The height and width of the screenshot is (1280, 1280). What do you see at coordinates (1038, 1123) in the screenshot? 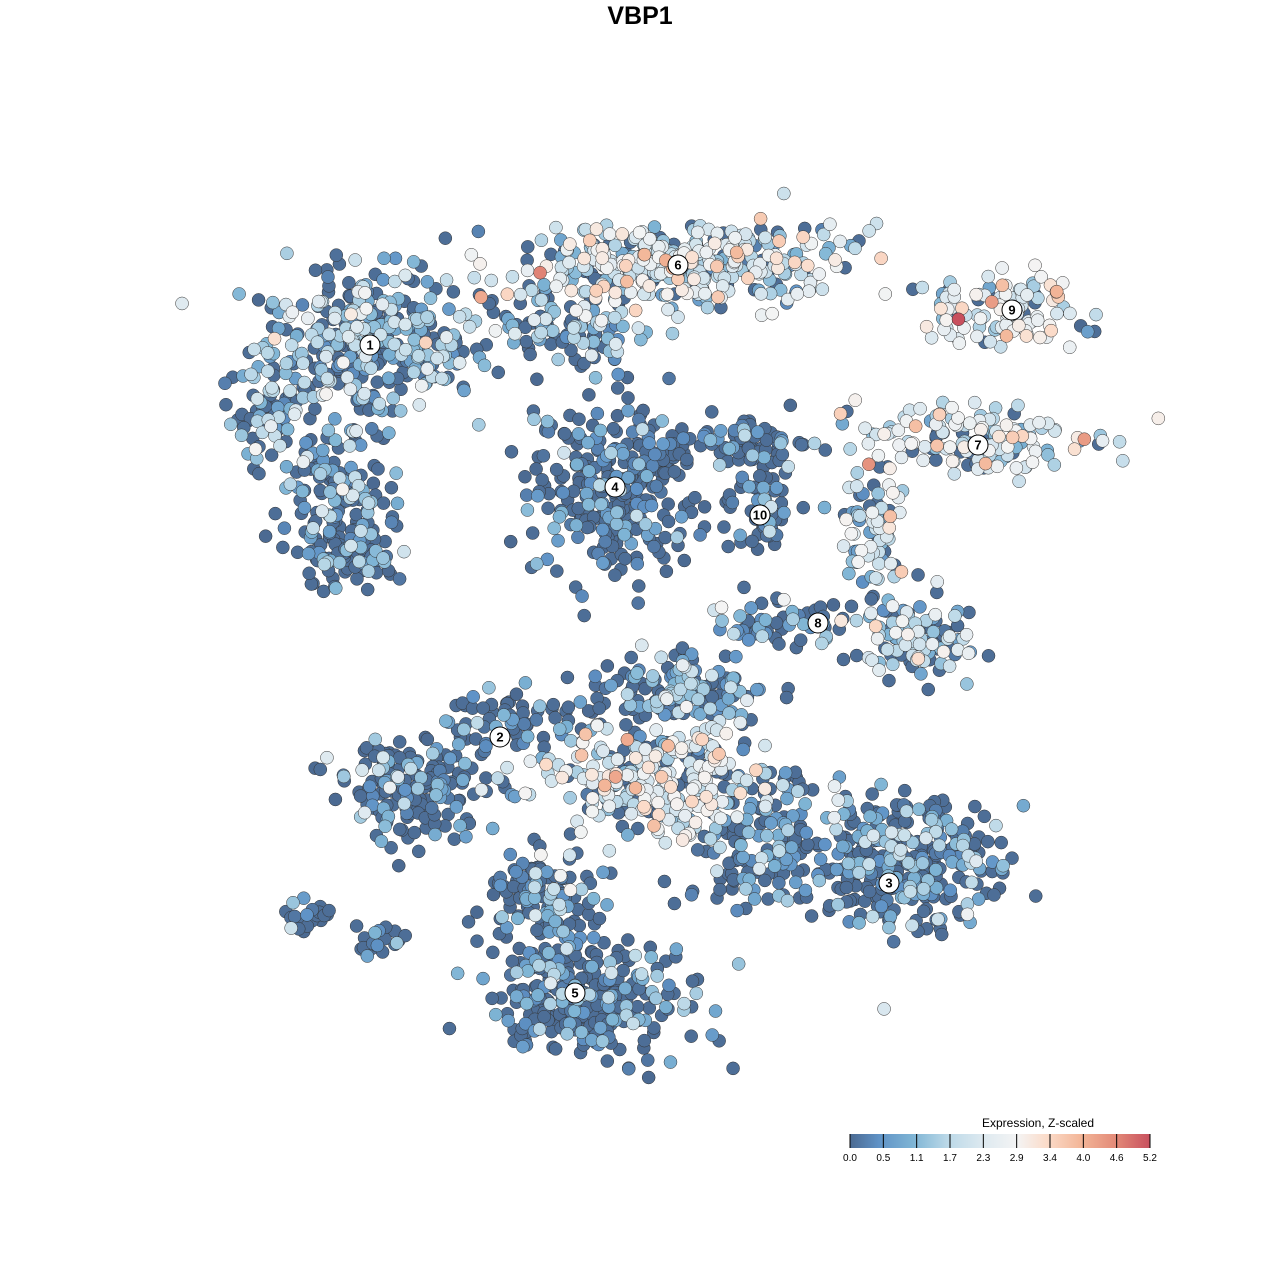
I see `legend-title: Expression, Z-scaled` at bounding box center [1038, 1123].